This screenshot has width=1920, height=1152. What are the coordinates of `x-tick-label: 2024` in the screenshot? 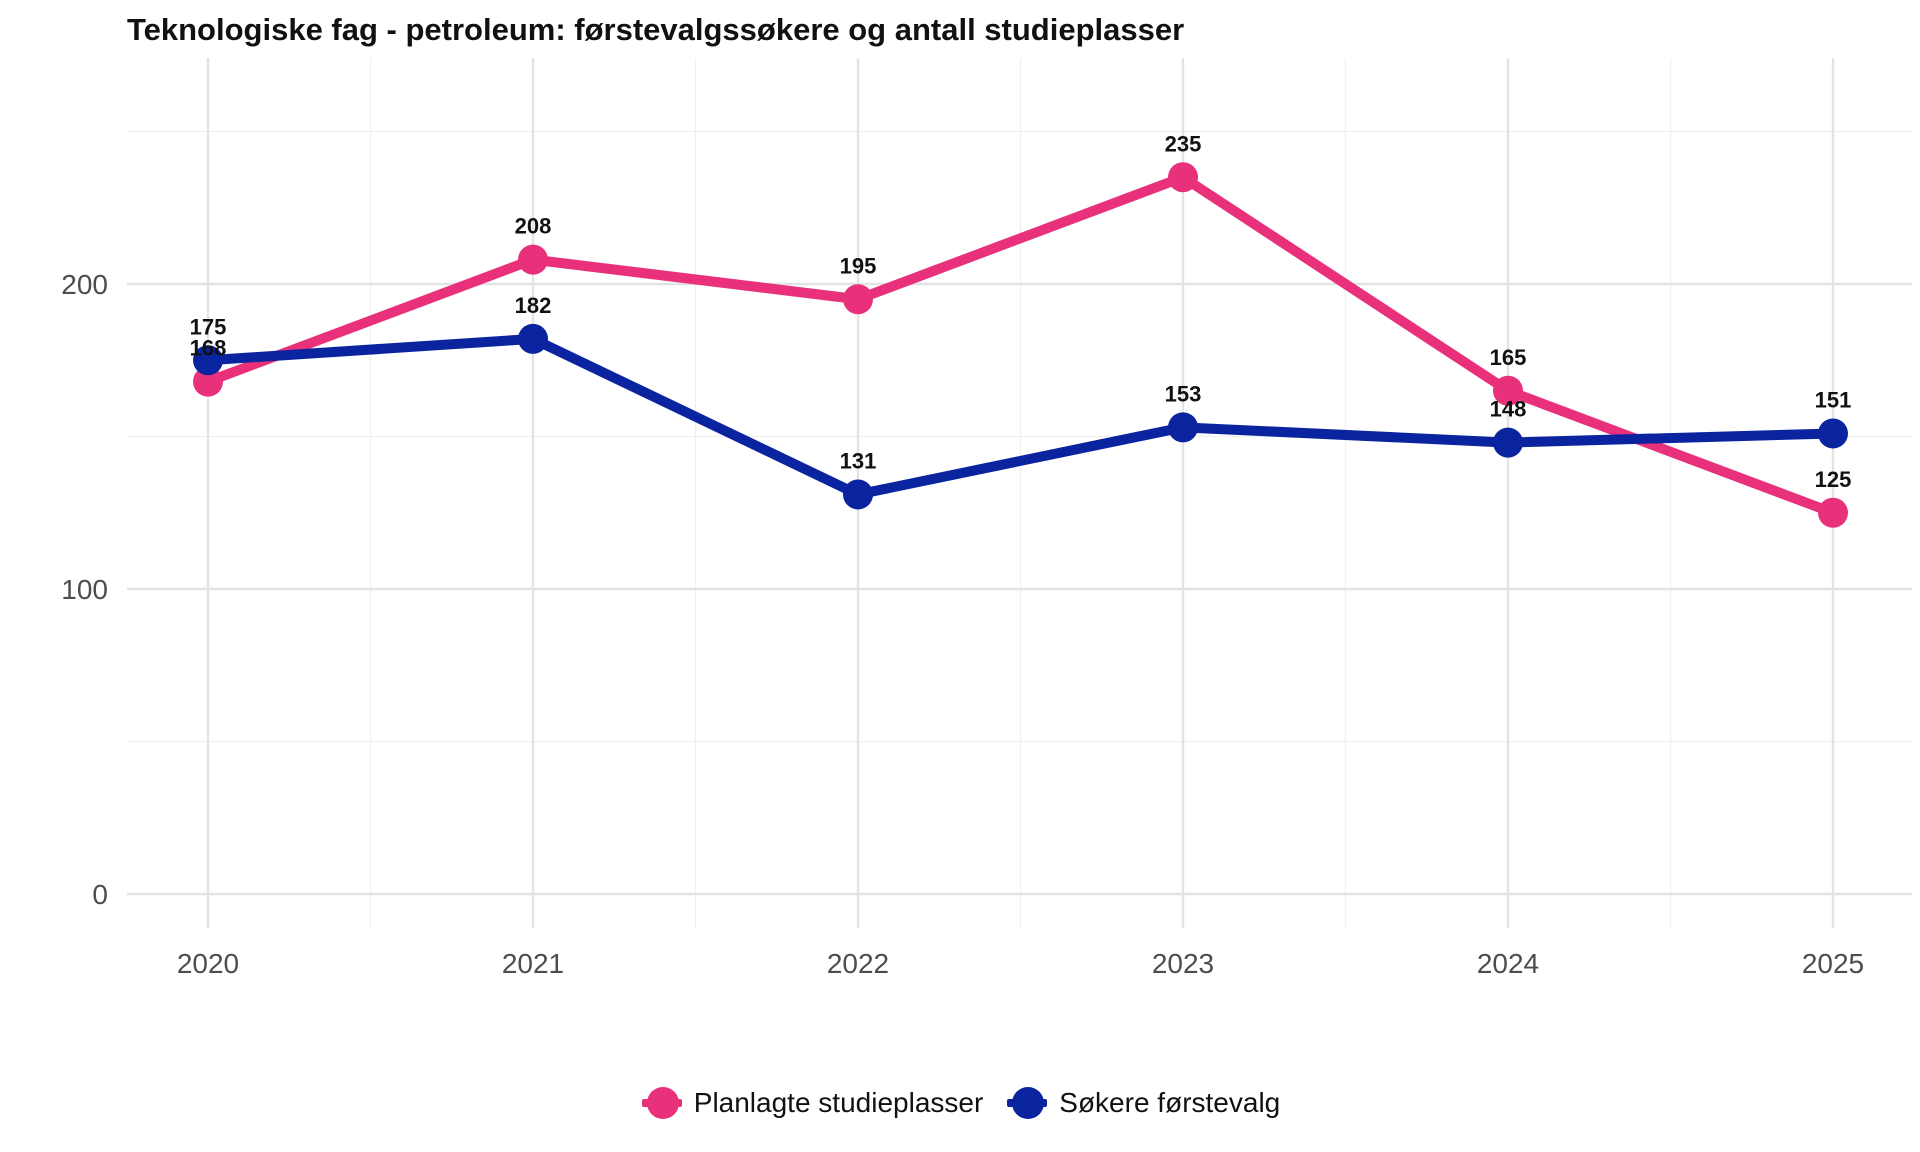 It's located at (1508, 963).